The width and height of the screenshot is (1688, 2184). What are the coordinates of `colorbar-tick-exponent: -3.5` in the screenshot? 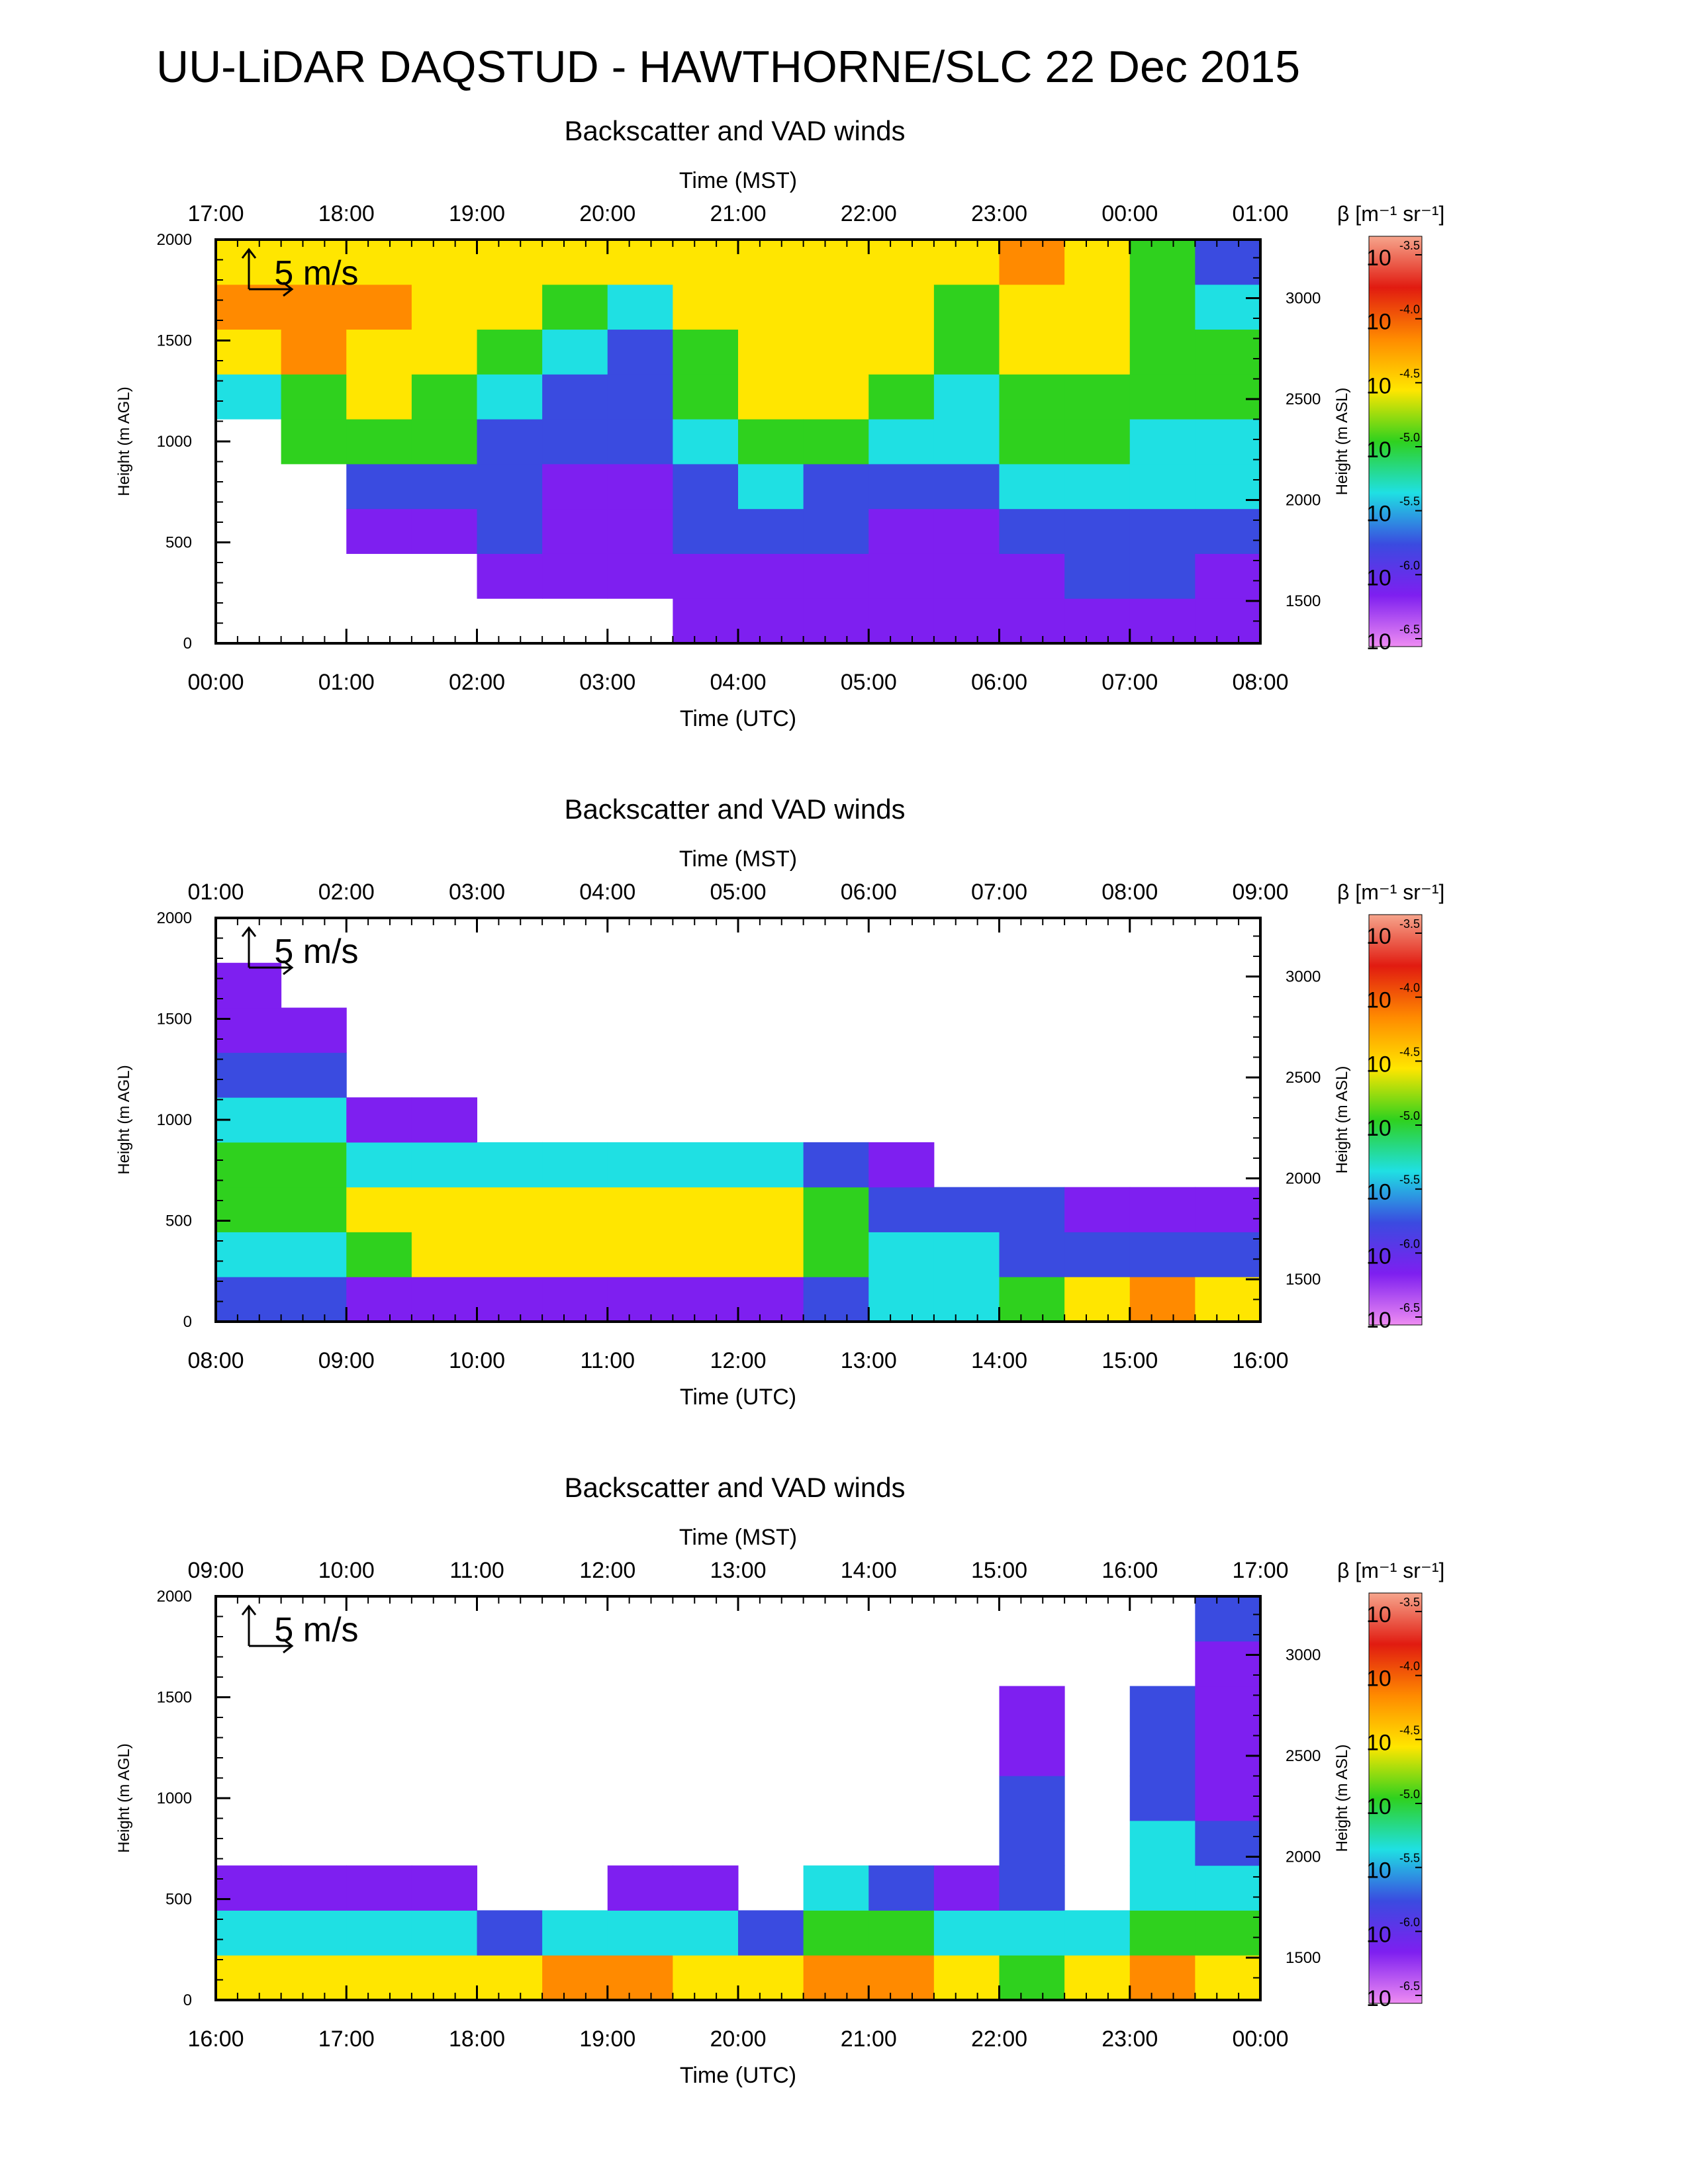 It's located at (1409, 924).